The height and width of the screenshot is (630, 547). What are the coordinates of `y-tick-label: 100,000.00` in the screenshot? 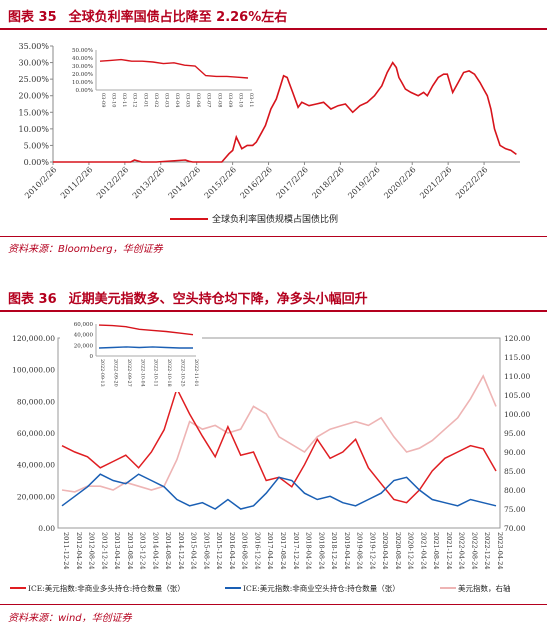 It's located at (33, 370).